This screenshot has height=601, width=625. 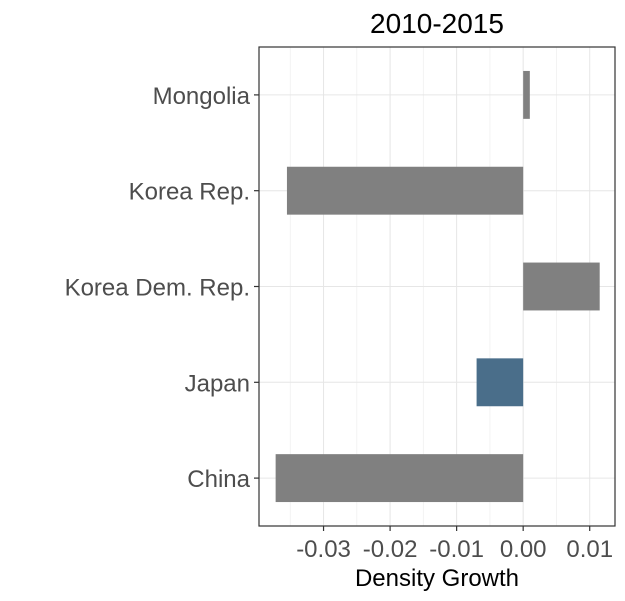 I want to click on x-tick-label: -0.02, so click(x=390, y=549).